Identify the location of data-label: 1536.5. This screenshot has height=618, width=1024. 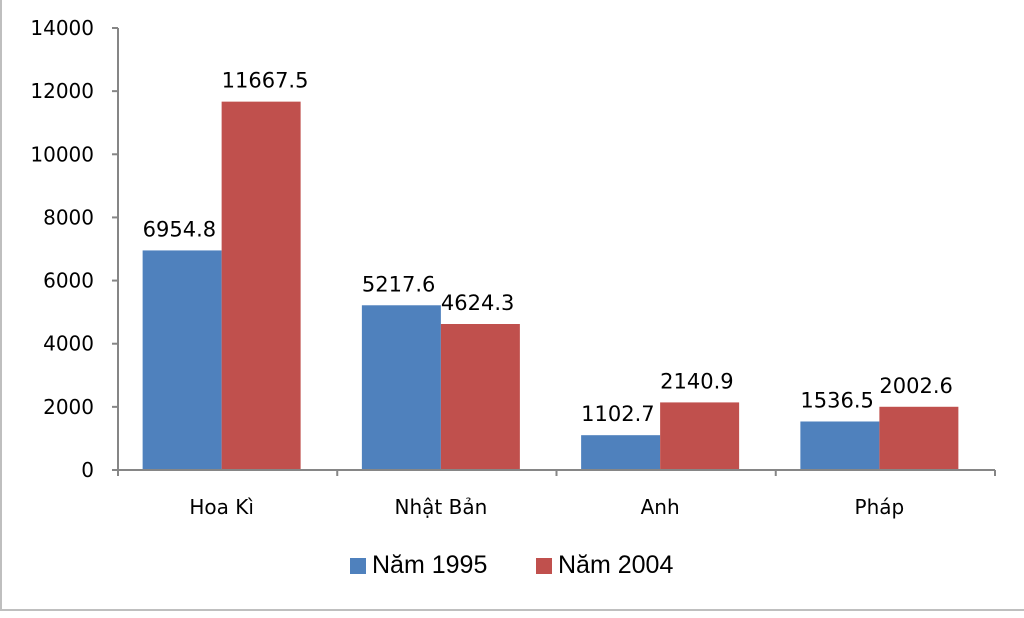
(836, 400).